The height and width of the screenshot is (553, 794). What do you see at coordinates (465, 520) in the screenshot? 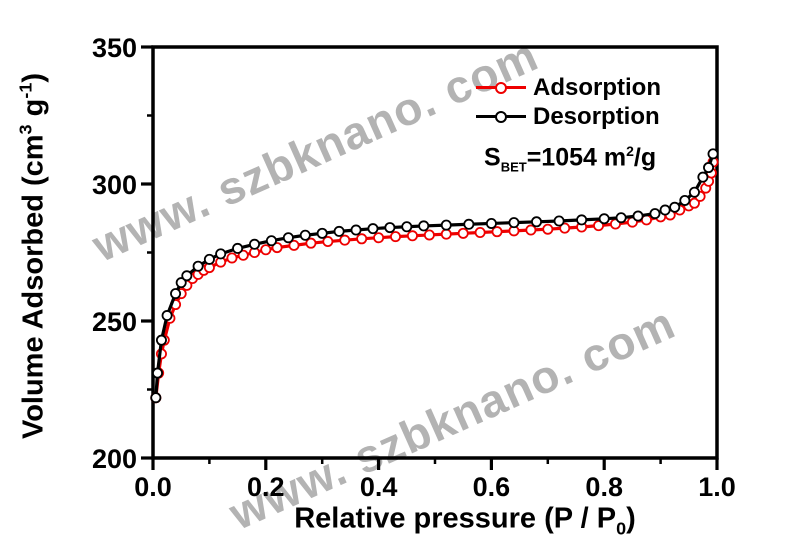
I see `x-axis-title: Relative pressure (P / P0)` at bounding box center [465, 520].